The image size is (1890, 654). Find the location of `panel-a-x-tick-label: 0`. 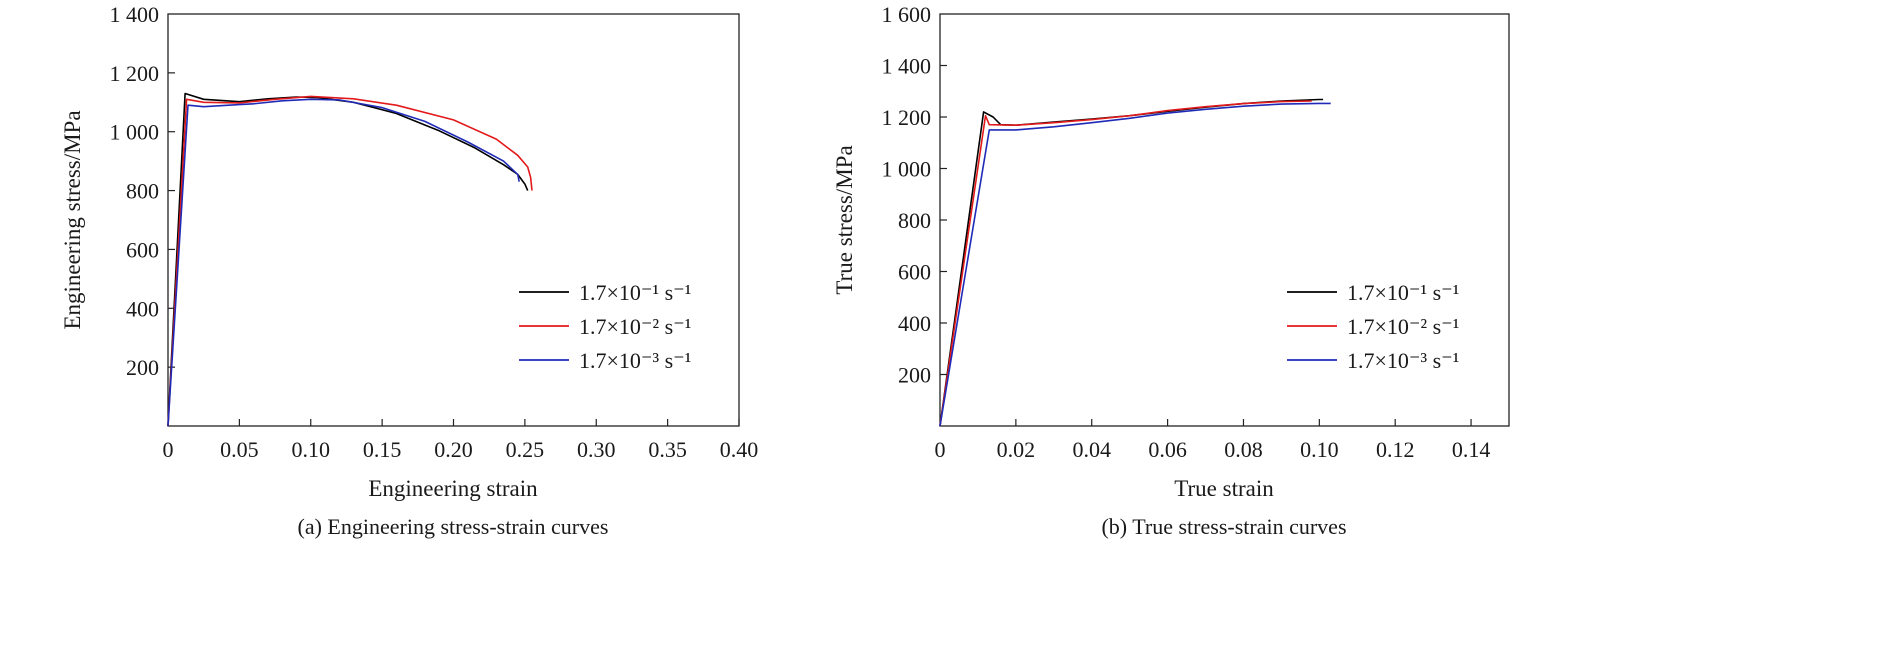

panel-a-x-tick-label: 0 is located at coordinates (168, 449).